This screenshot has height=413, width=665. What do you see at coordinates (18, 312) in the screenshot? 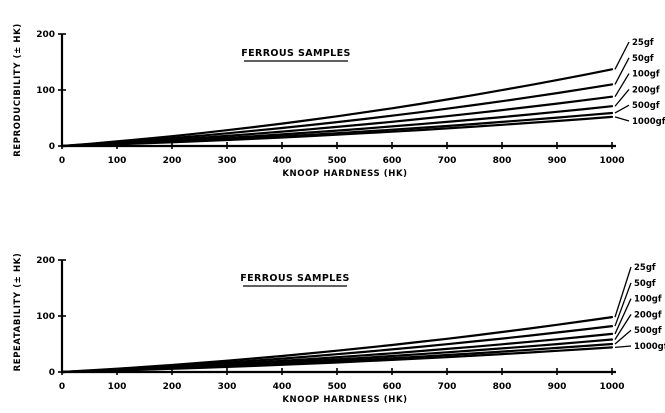
I see `y-axis-label: REPEATABILITY (± HK)` at bounding box center [18, 312].